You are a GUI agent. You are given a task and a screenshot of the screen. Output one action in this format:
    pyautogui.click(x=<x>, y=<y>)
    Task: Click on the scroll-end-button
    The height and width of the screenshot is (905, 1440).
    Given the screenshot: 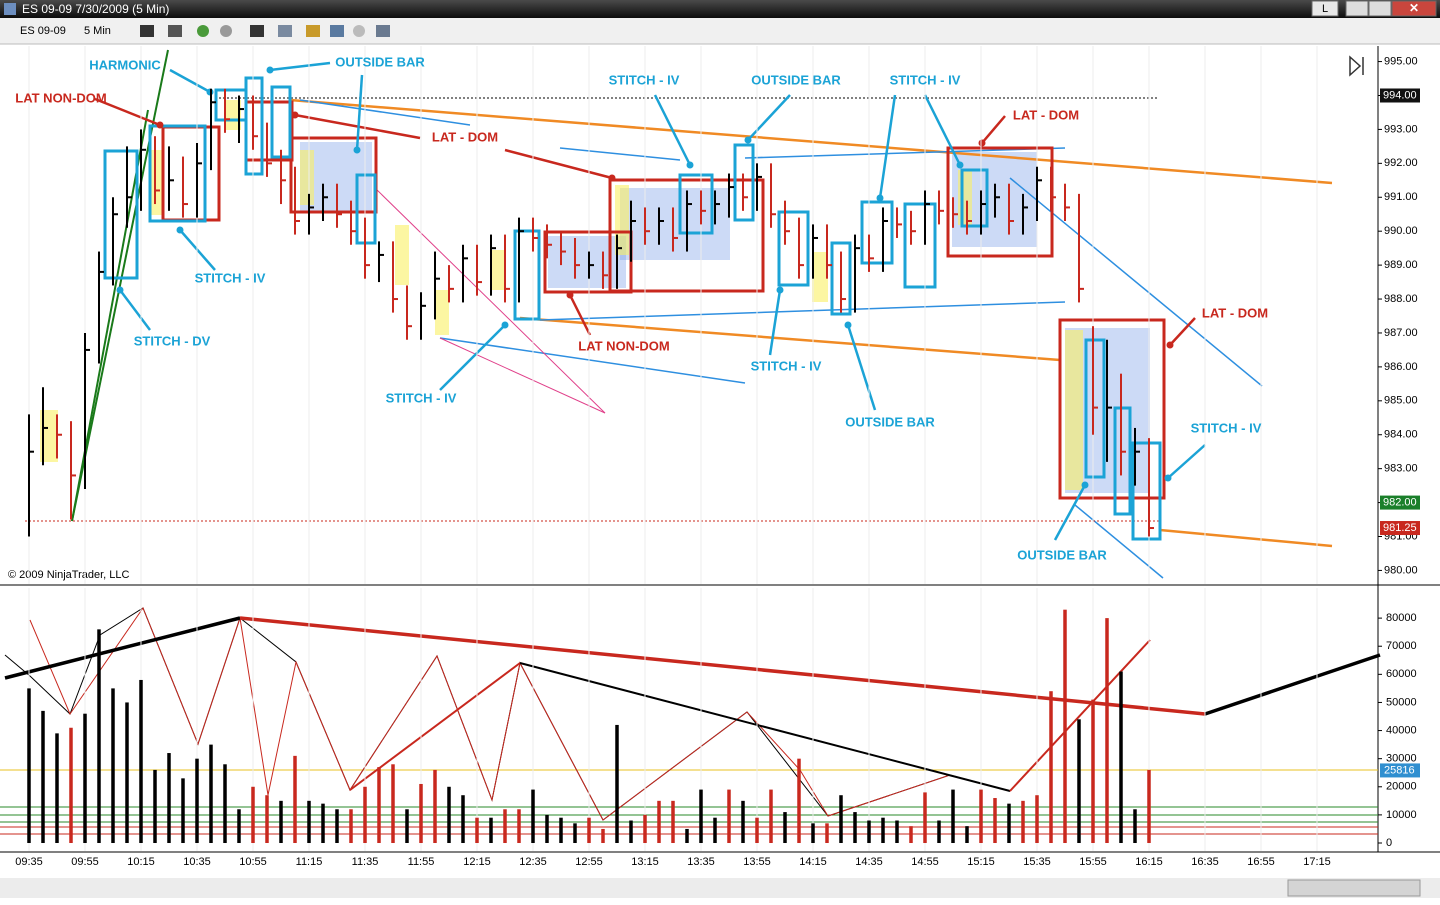 What is the action you would take?
    pyautogui.click(x=1356, y=66)
    